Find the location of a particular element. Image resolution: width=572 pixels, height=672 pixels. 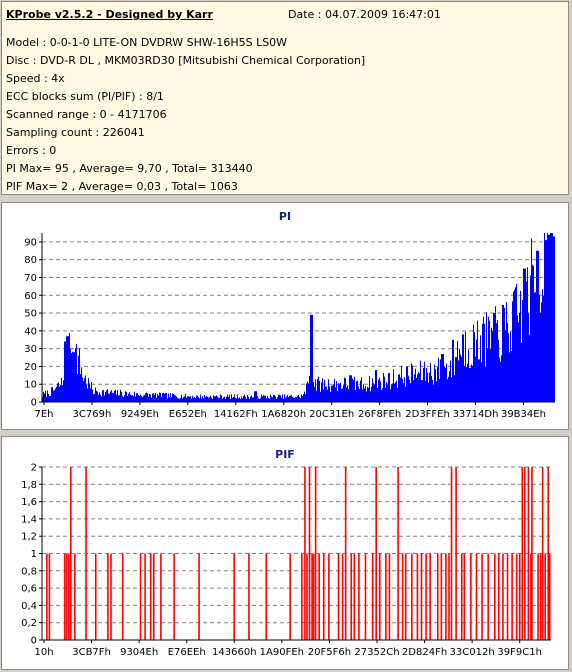

pi-xtick-label: 9249Eh is located at coordinates (140, 414).